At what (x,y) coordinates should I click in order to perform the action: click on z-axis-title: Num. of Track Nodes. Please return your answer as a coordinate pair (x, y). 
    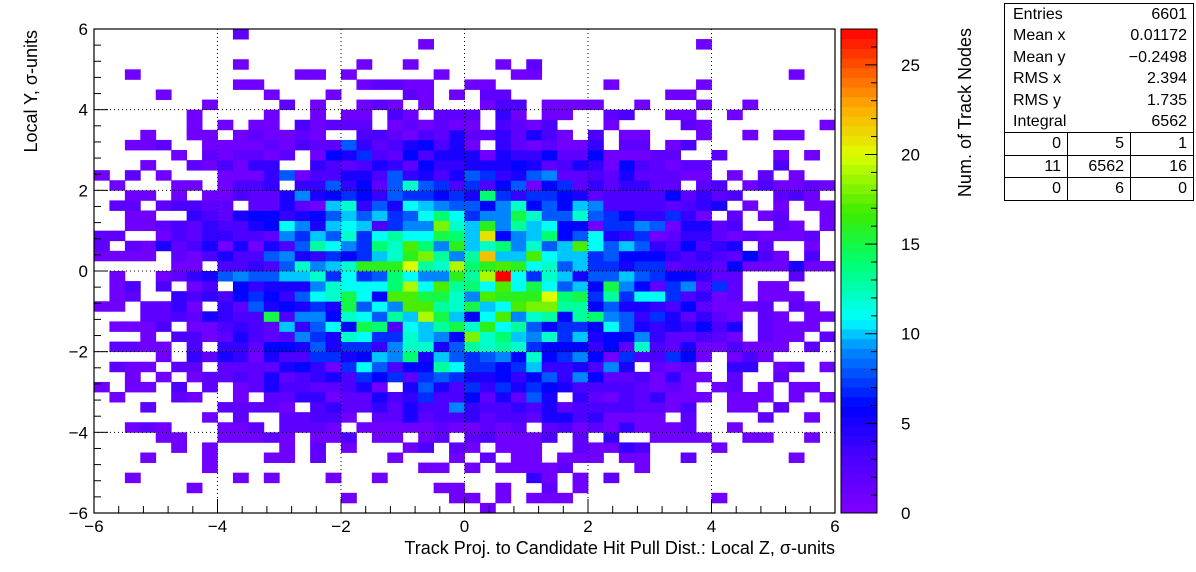
    Looking at the image, I should click on (965, 112).